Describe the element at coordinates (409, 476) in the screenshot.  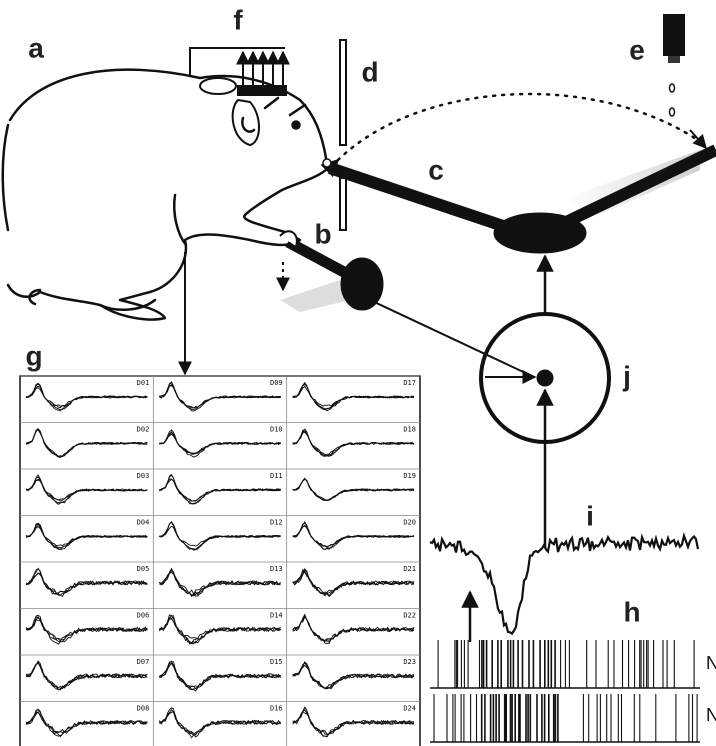
I see `channel-label: D19` at that location.